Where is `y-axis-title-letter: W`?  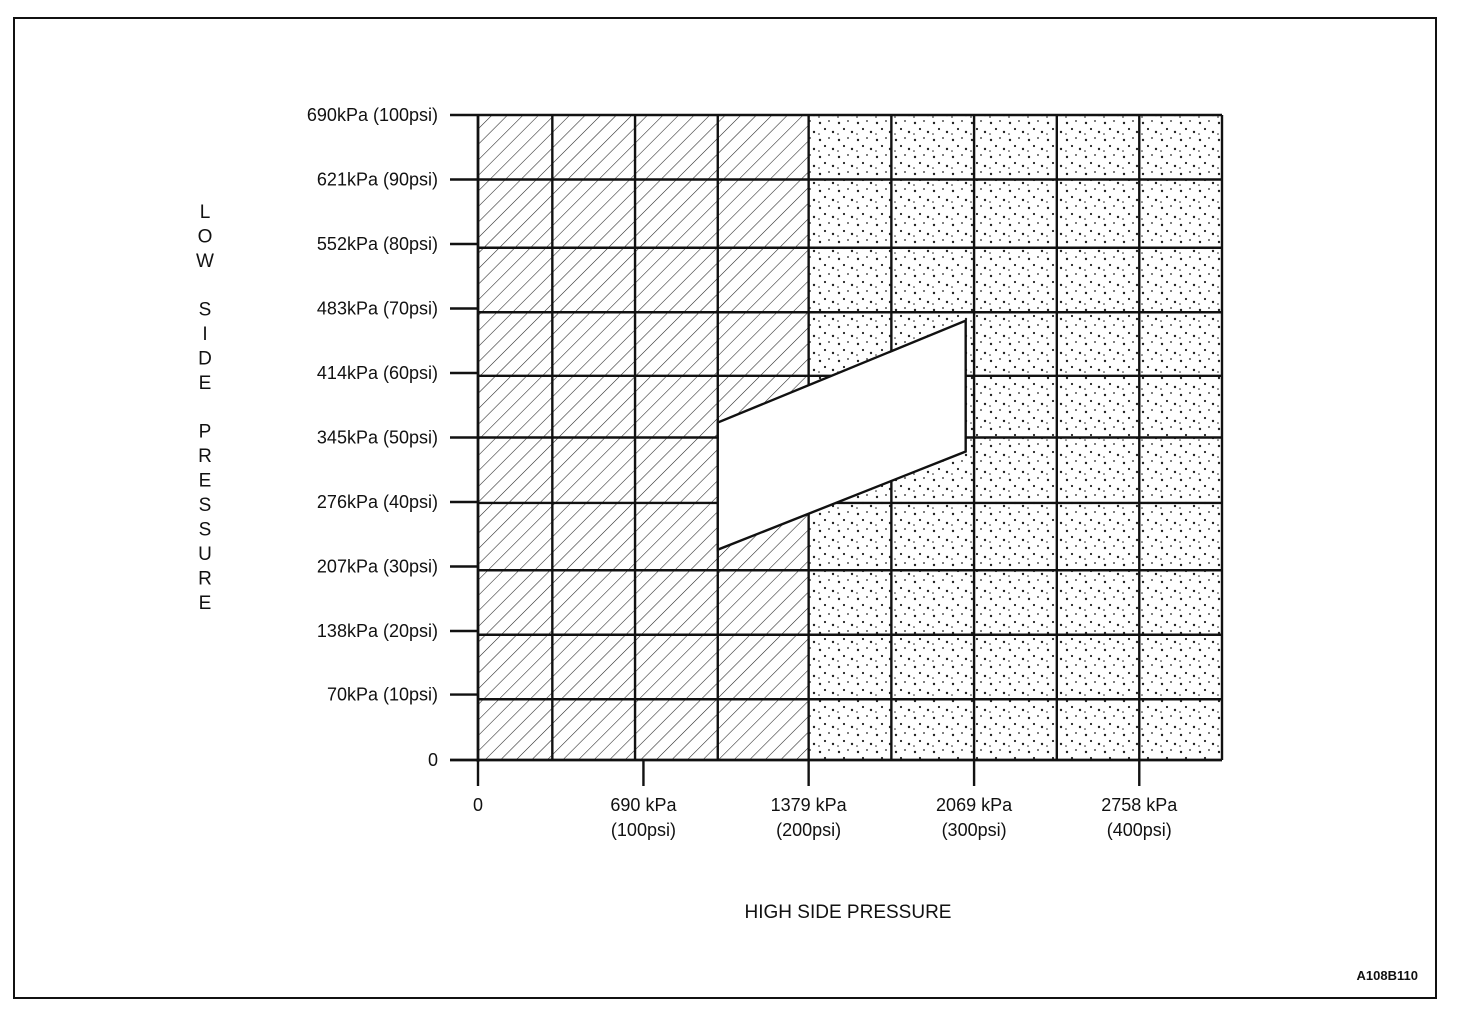
y-axis-title-letter: W is located at coordinates (205, 261).